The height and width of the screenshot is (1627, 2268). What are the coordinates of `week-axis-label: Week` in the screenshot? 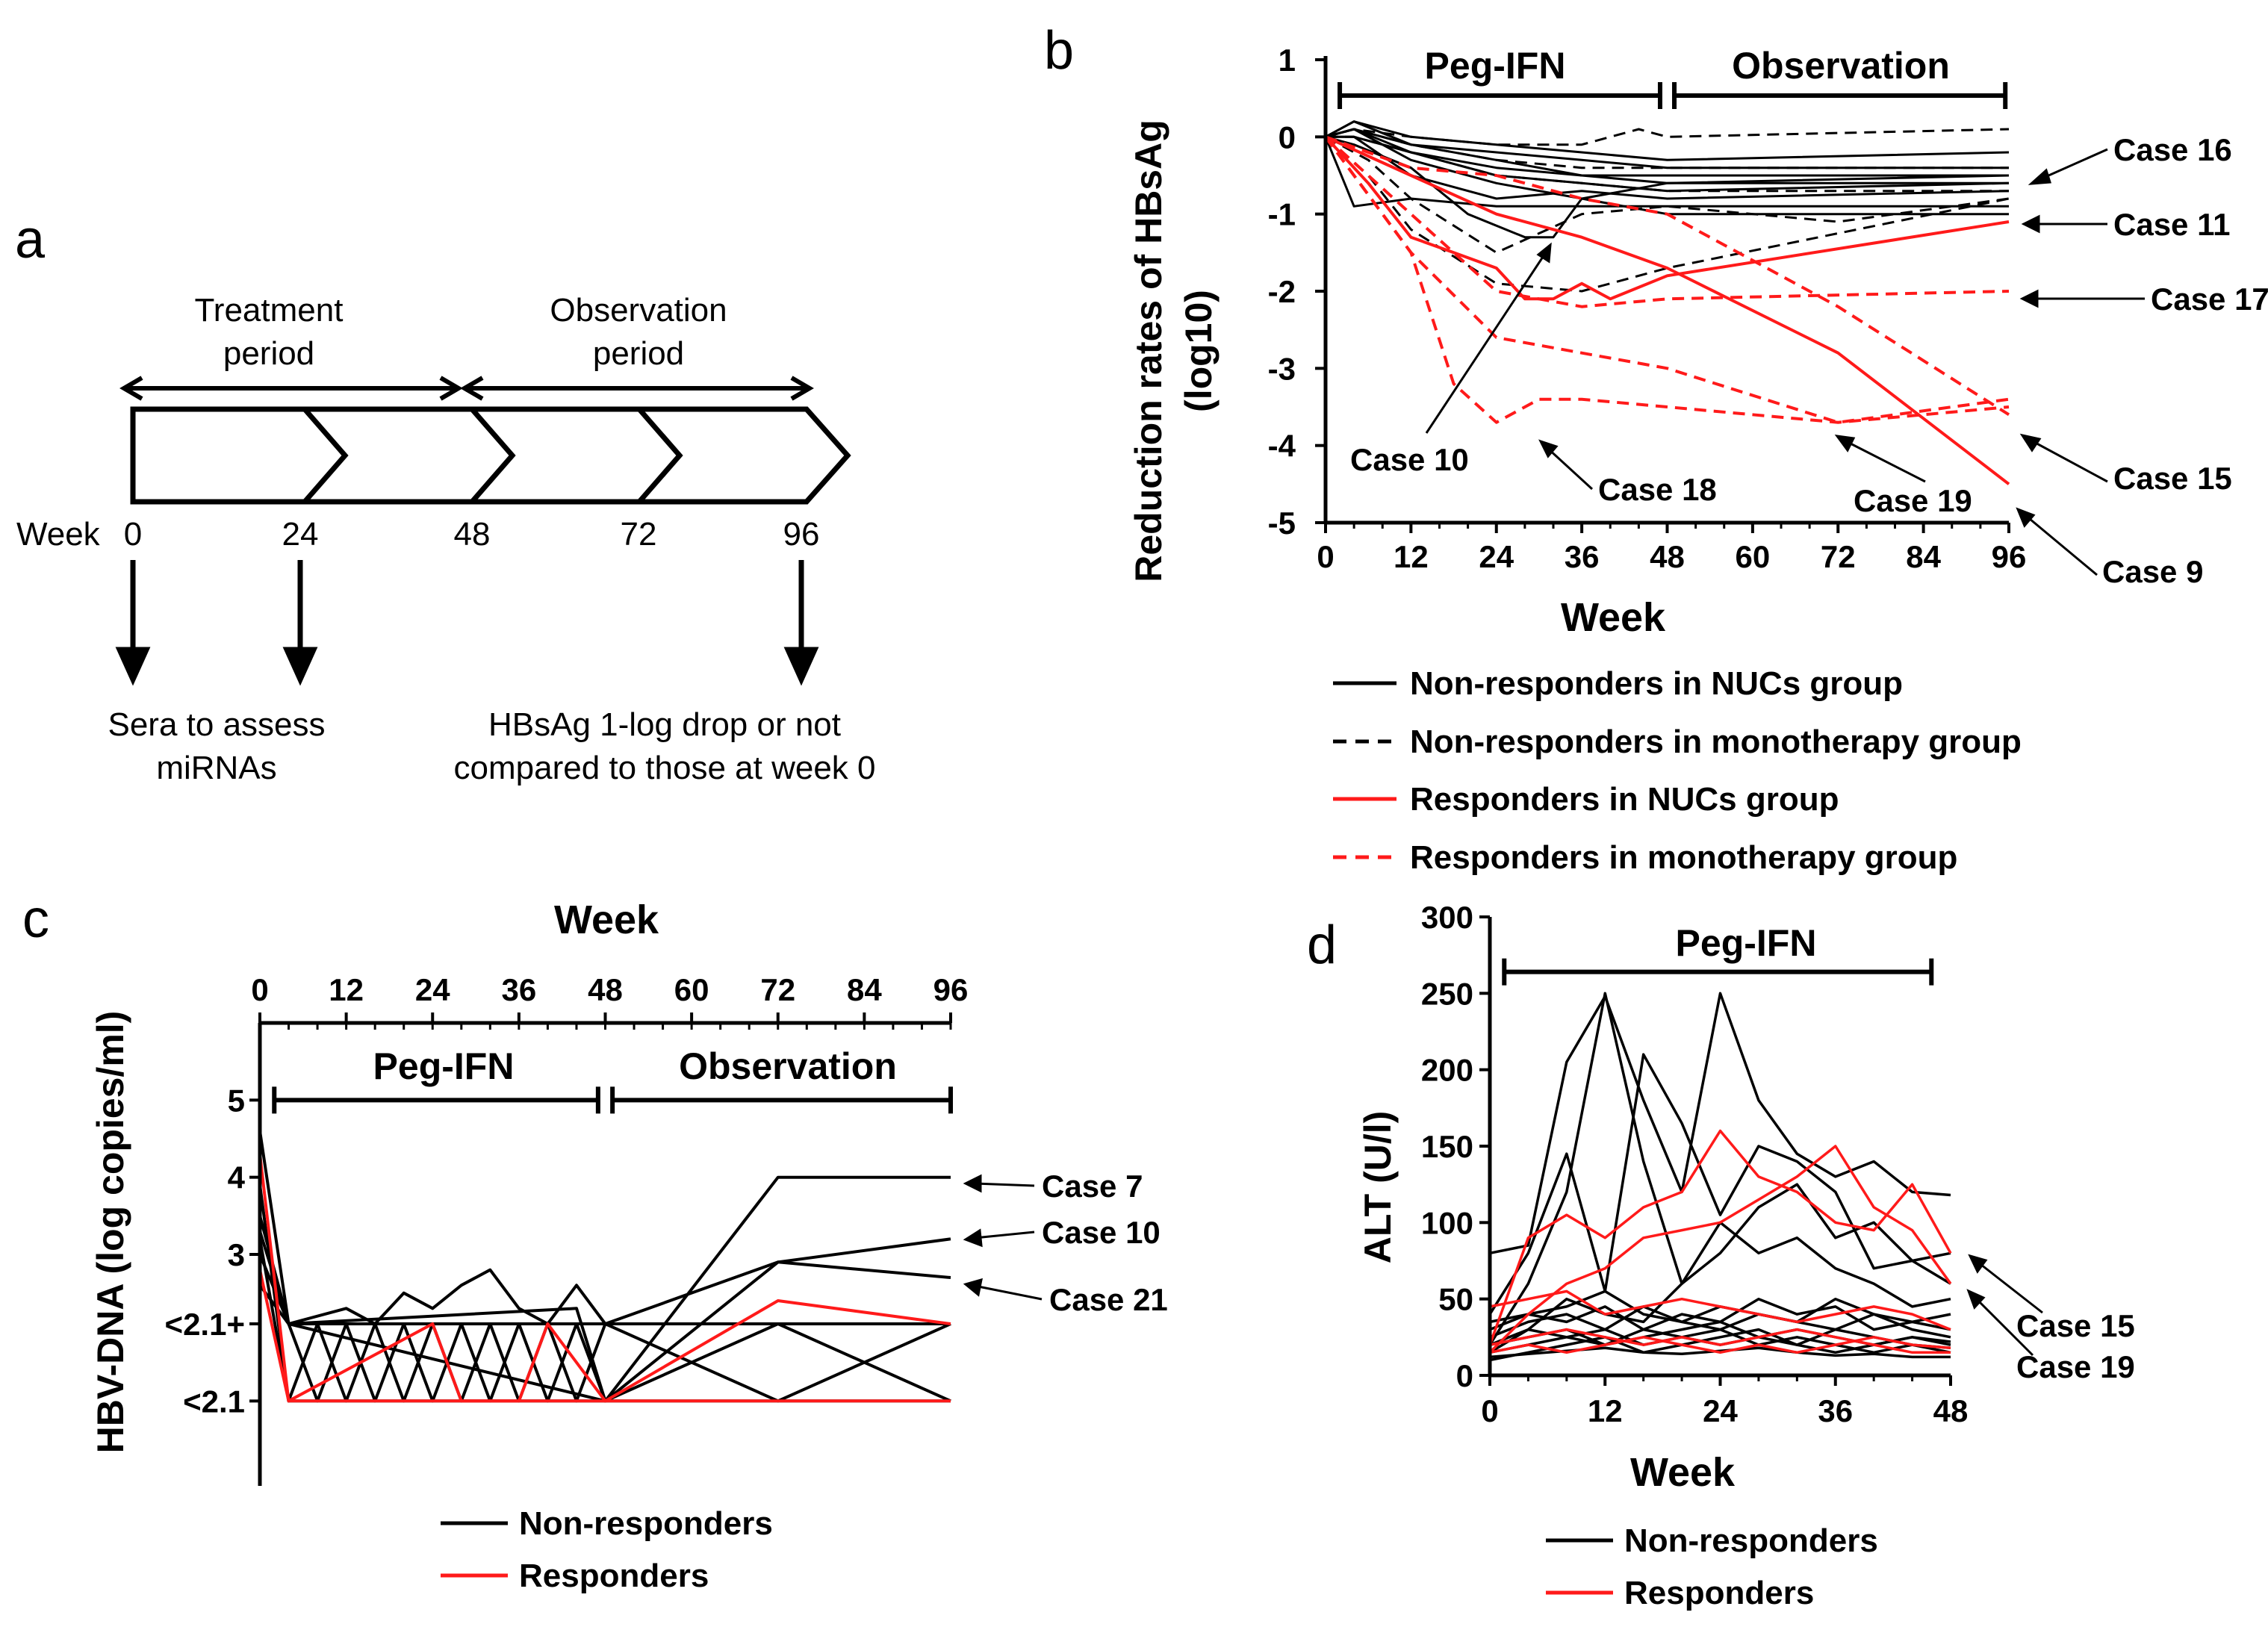 It's located at (59, 534).